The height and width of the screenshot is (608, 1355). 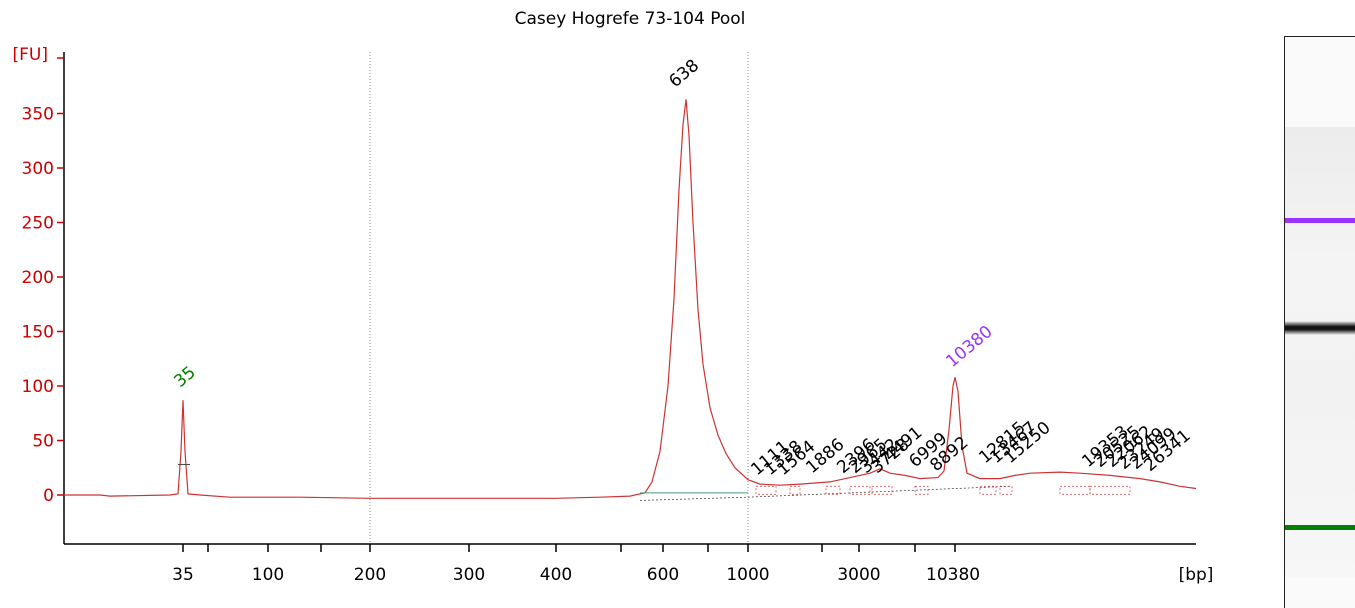 I want to click on y-ticks: 0 50 100 150 200 250 300 350, so click(x=43, y=281).